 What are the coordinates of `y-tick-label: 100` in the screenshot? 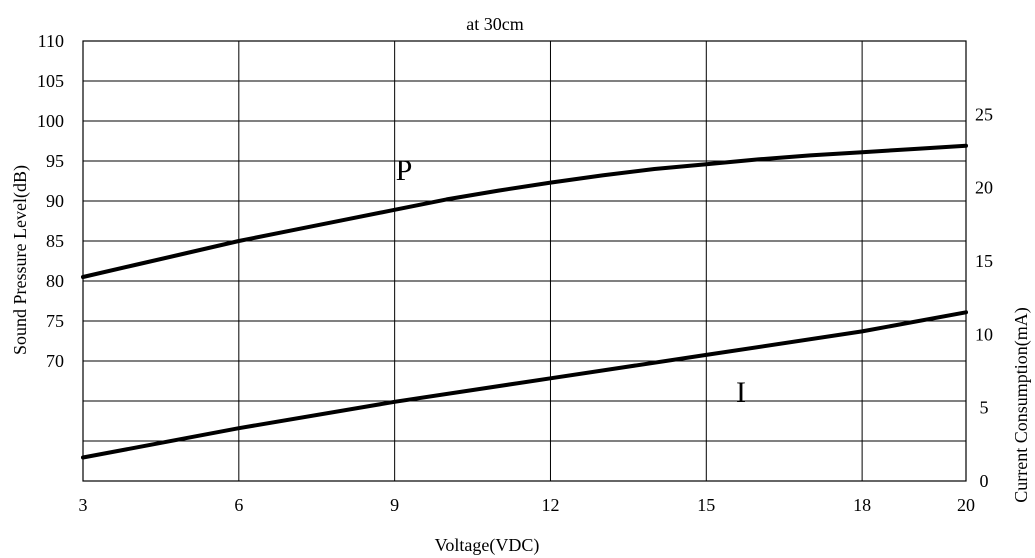 It's located at (50, 121).